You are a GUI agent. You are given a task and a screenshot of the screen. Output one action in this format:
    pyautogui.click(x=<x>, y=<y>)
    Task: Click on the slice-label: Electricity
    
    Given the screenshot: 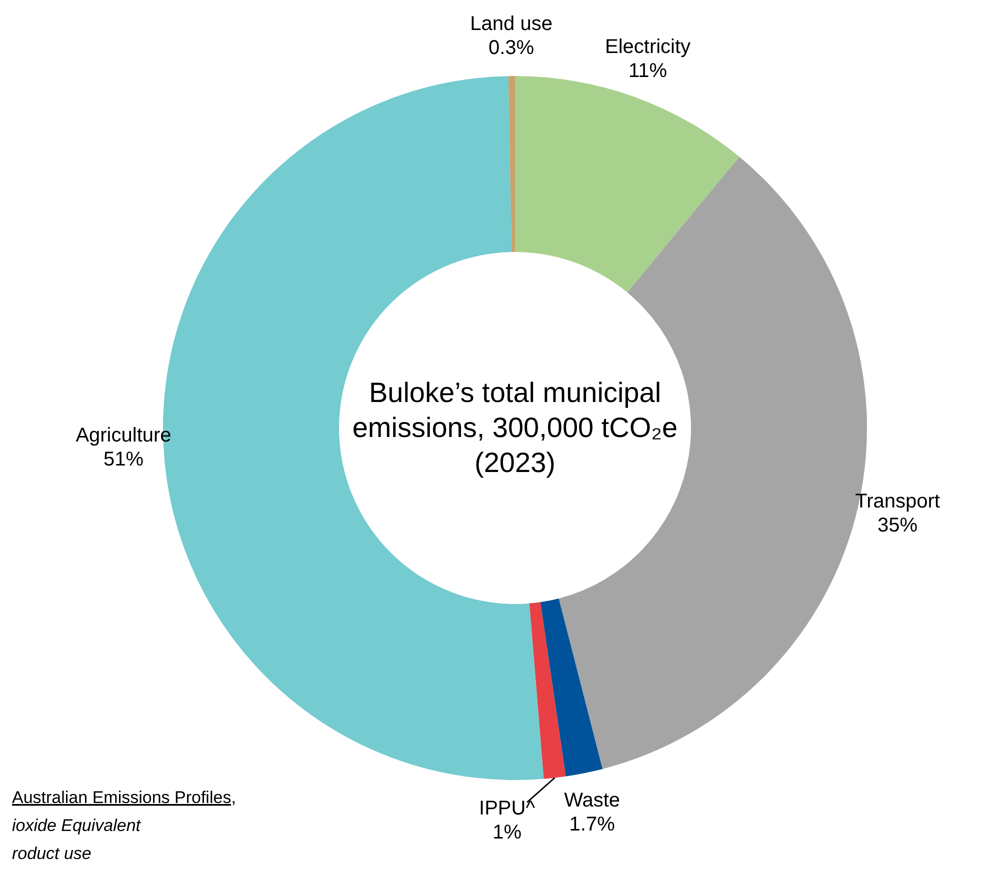 What is the action you would take?
    pyautogui.click(x=647, y=47)
    